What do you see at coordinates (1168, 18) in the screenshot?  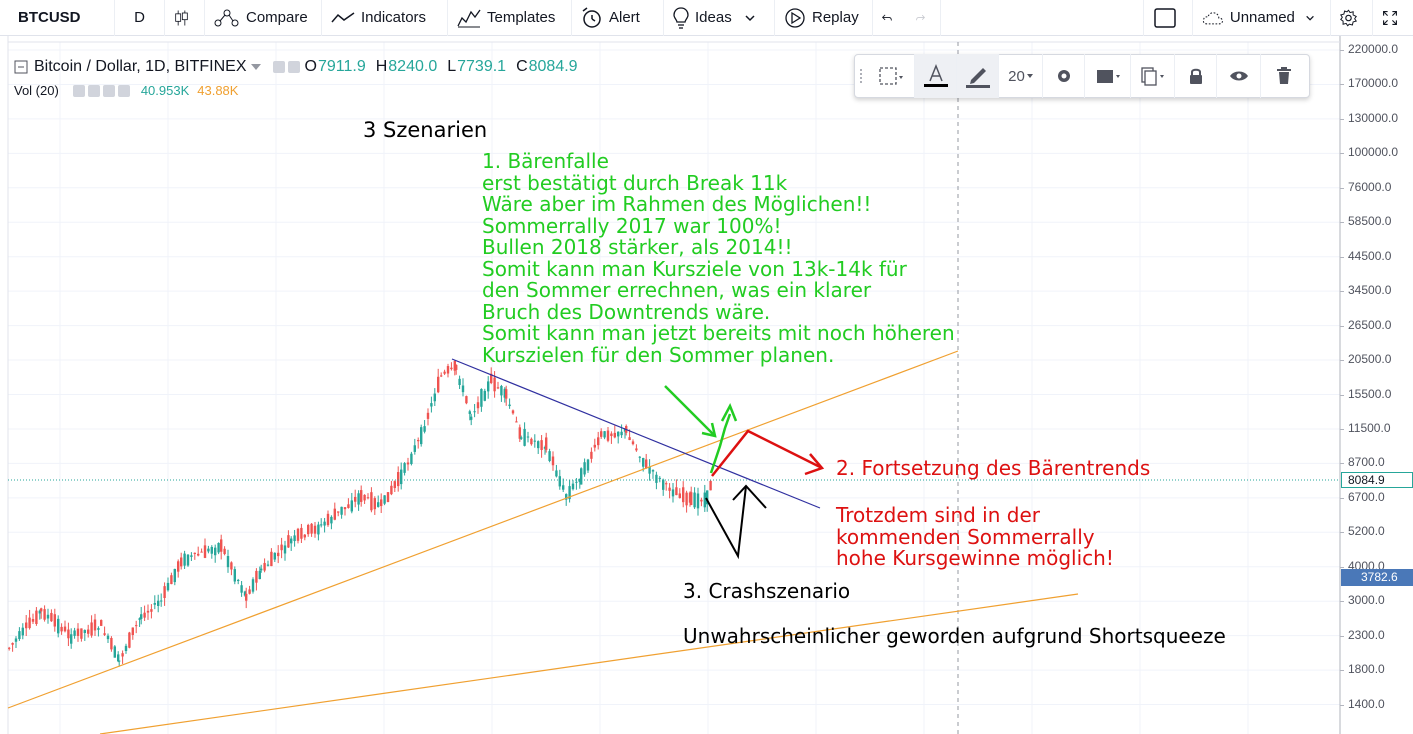 I see `fullscreen-toggle-button` at bounding box center [1168, 18].